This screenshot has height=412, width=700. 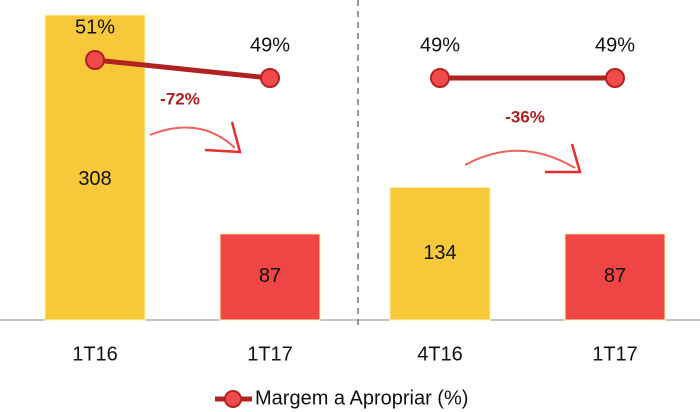 I want to click on bar-value-label: 134, so click(x=439, y=253).